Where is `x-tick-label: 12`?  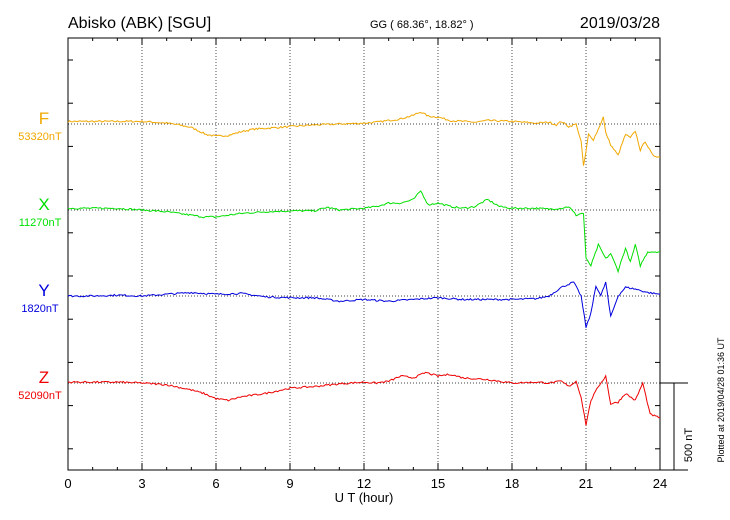
x-tick-label: 12 is located at coordinates (364, 483).